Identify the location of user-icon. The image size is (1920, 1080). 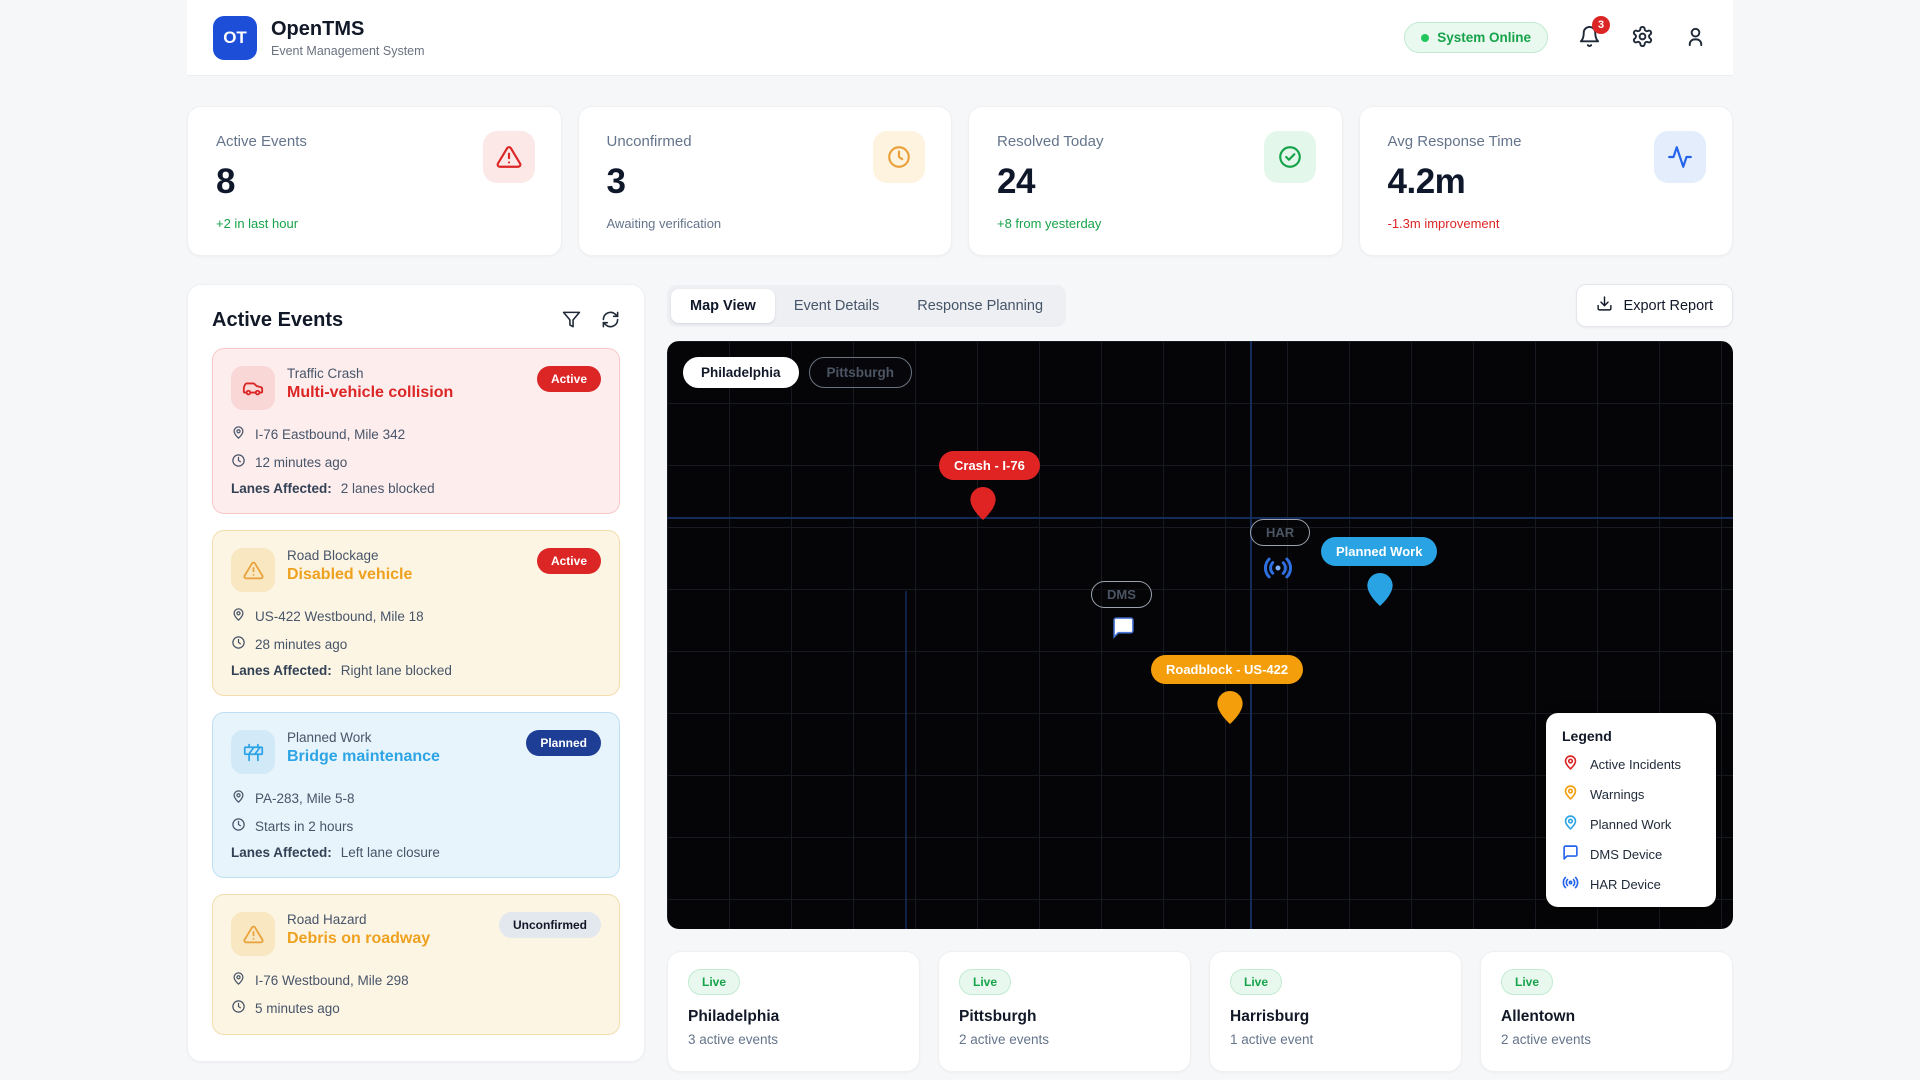
(1695, 38).